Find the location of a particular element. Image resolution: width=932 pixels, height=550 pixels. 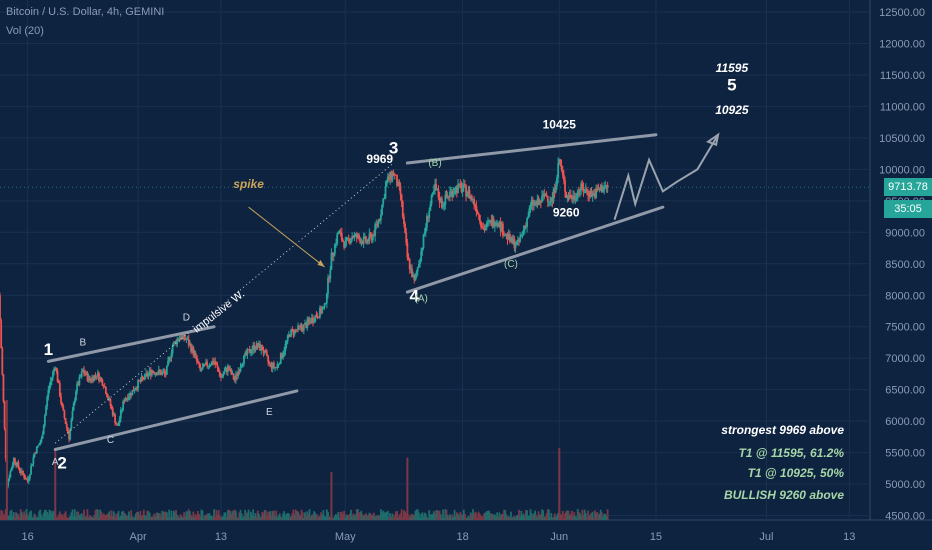

last-price-tag: 9713.78 is located at coordinates (908, 187).